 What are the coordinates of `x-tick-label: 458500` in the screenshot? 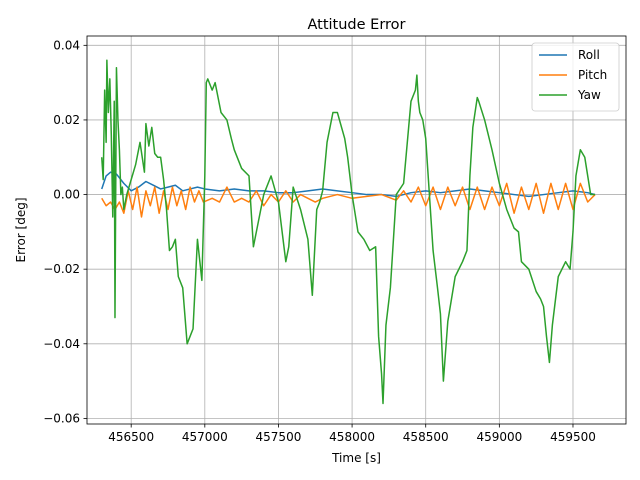 It's located at (426, 437).